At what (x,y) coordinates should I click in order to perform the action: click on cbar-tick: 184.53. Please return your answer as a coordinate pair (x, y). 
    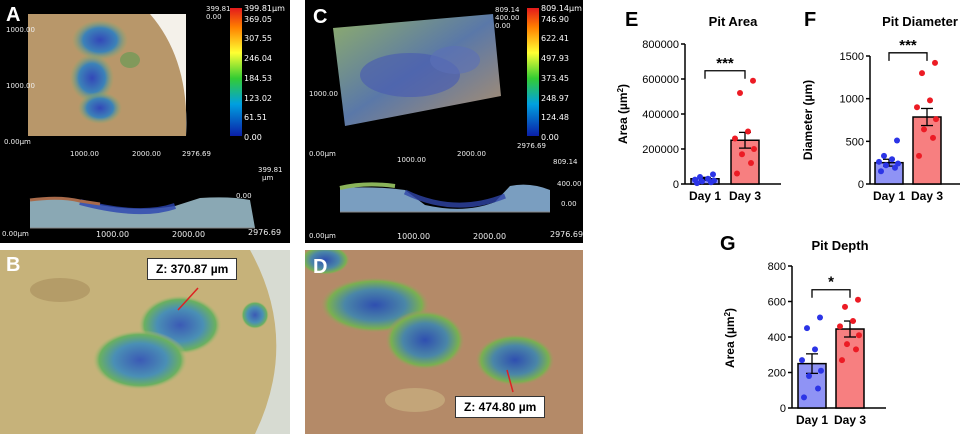
    Looking at the image, I should click on (258, 78).